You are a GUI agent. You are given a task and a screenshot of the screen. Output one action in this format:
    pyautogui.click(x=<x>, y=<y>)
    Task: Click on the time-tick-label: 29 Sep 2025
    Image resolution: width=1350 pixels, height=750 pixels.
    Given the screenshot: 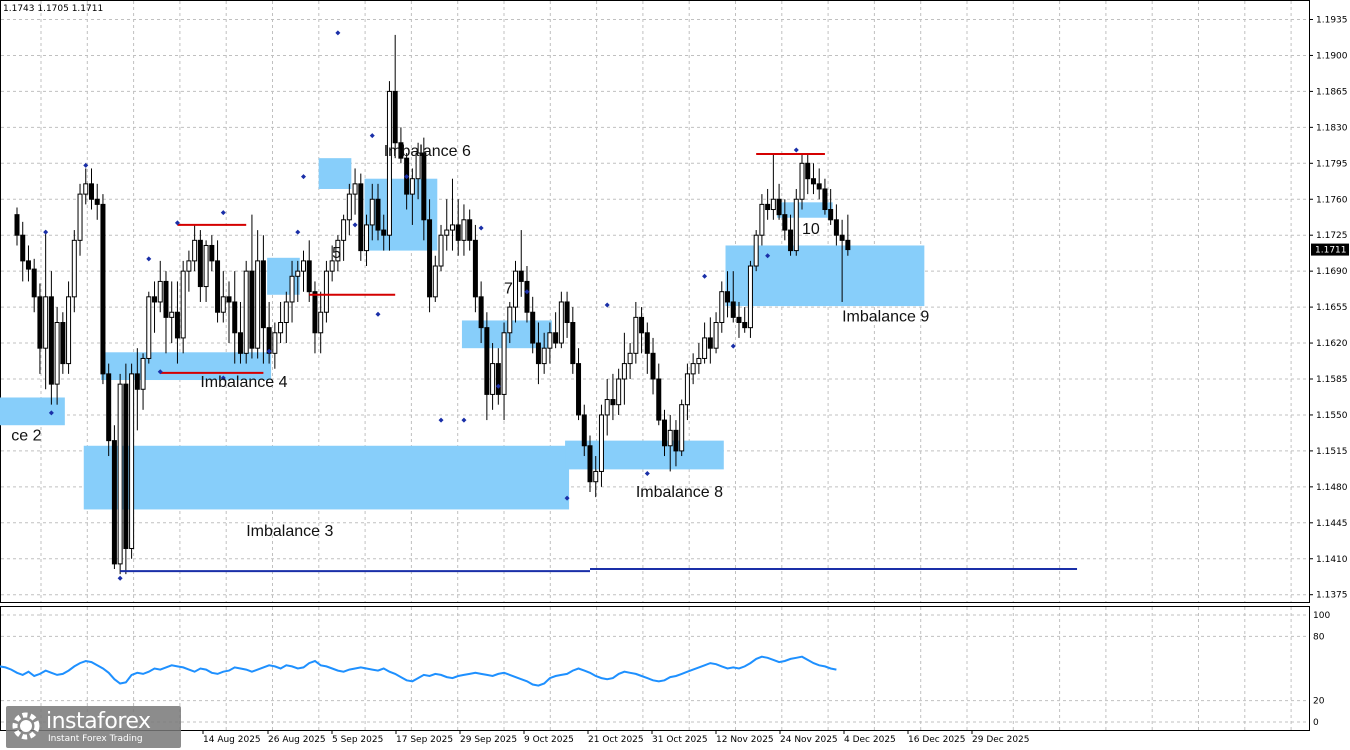 What is the action you would take?
    pyautogui.click(x=488, y=740)
    